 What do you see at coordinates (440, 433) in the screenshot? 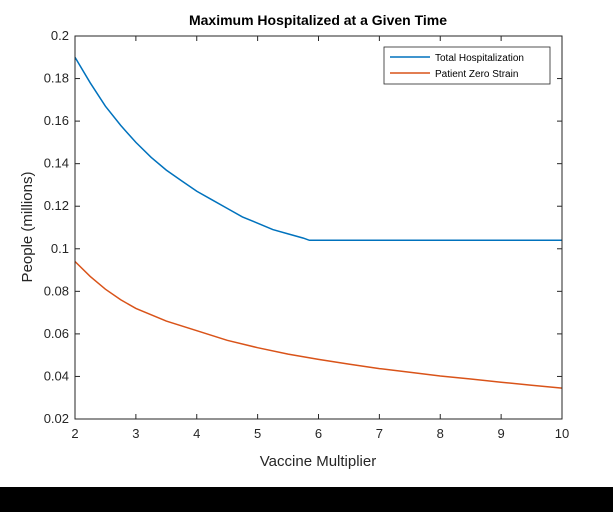
I see `x-tick-label: 8` at bounding box center [440, 433].